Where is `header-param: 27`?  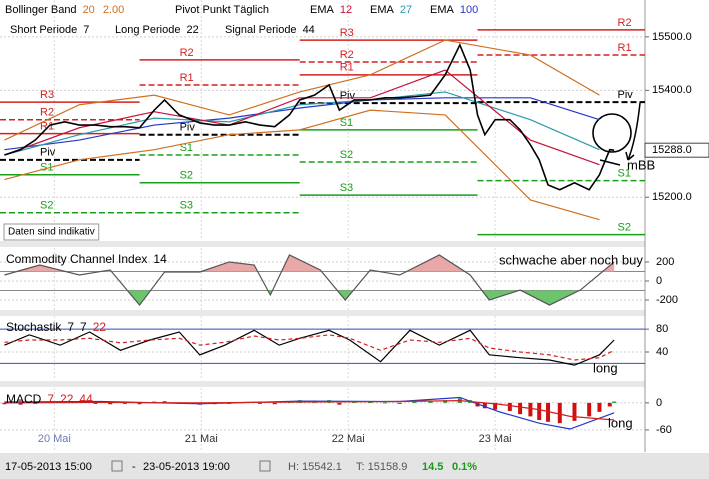 header-param: 27 is located at coordinates (406, 10).